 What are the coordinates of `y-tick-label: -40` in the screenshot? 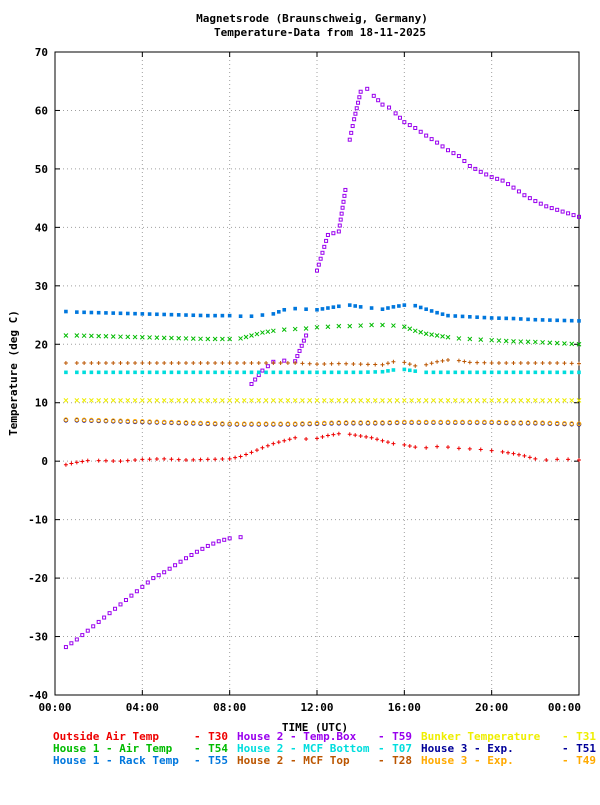 It's located at (38, 695).